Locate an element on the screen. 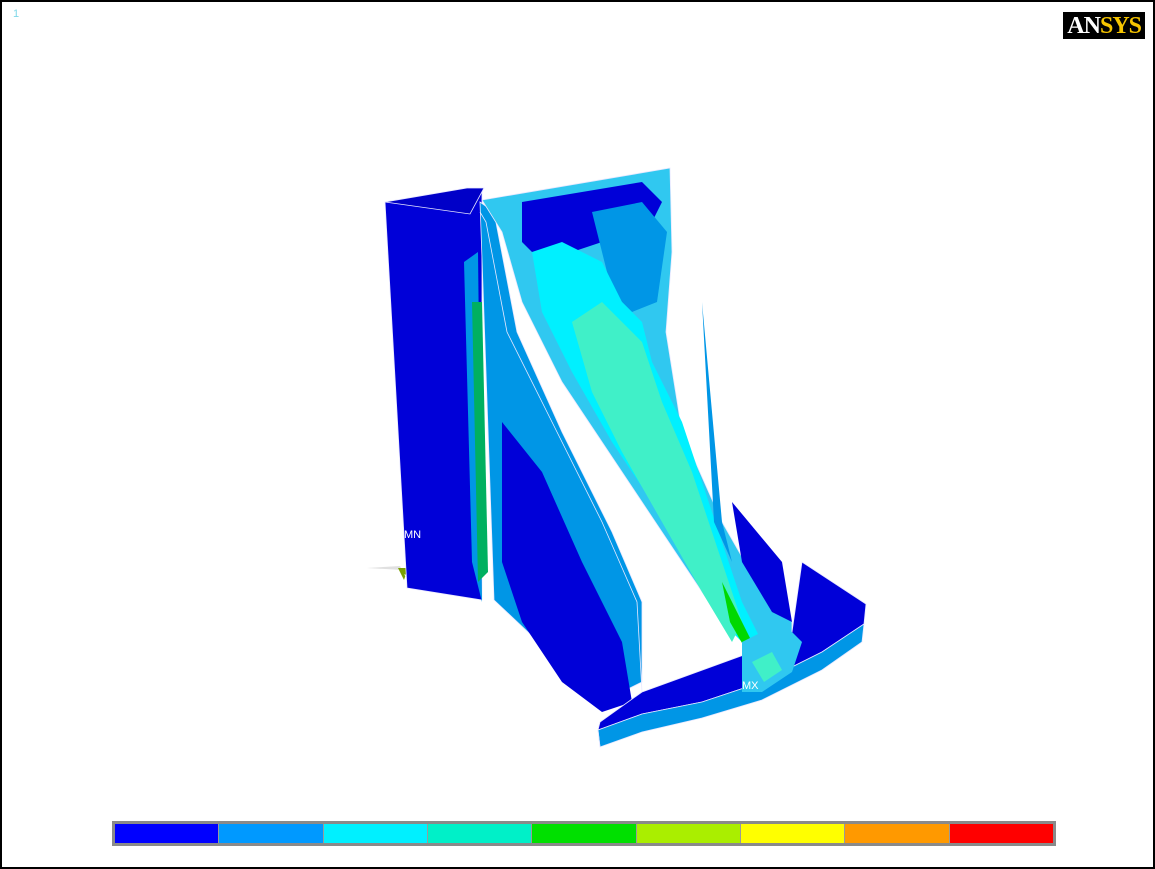 The width and height of the screenshot is (1155, 869). window-number-label: 1 is located at coordinates (16, 14).